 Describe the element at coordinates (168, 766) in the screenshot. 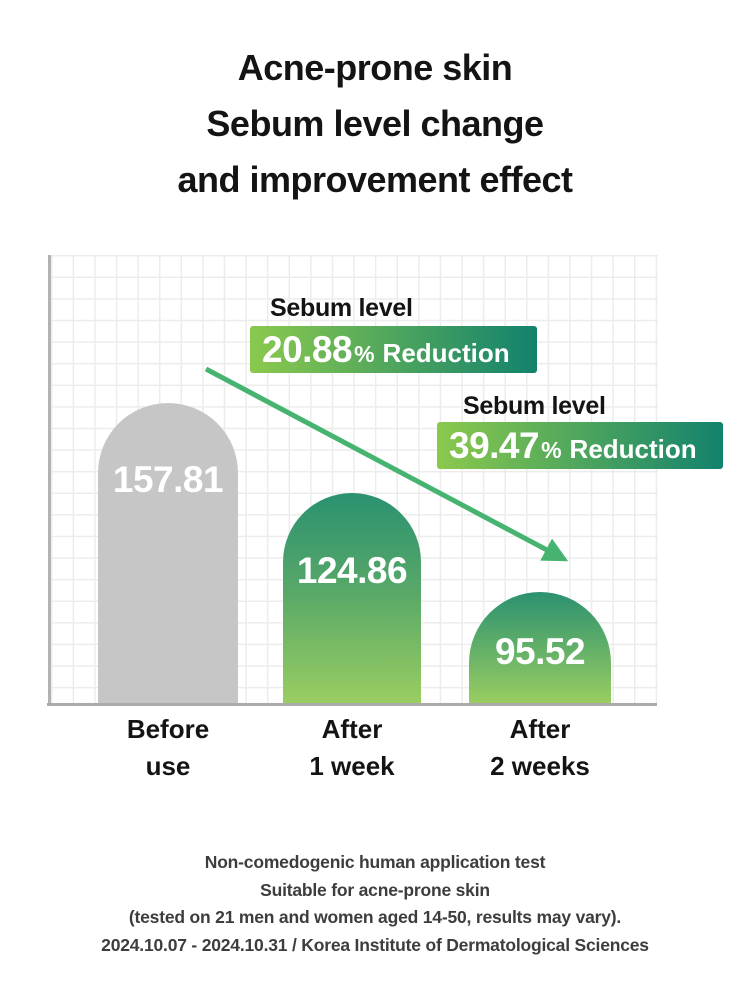

I see `x-label-line: use` at that location.